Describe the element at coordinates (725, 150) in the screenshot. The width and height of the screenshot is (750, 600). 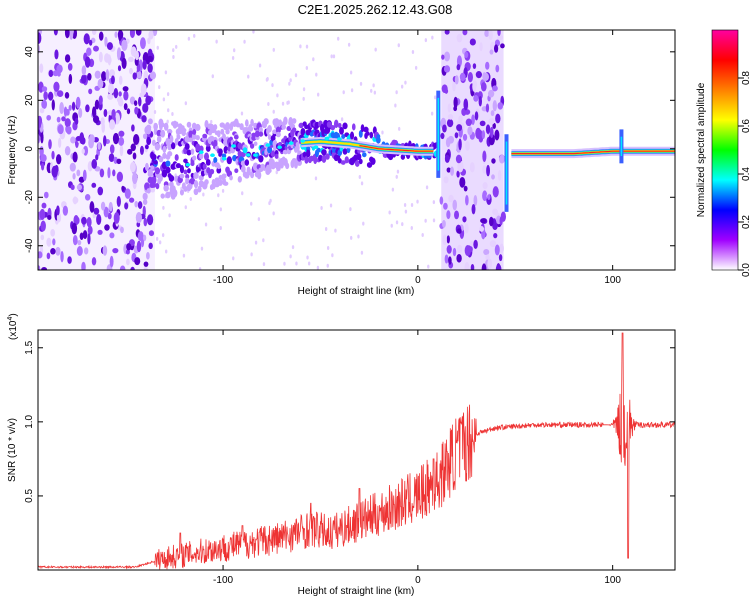
I see `colorbar-gradient` at that location.